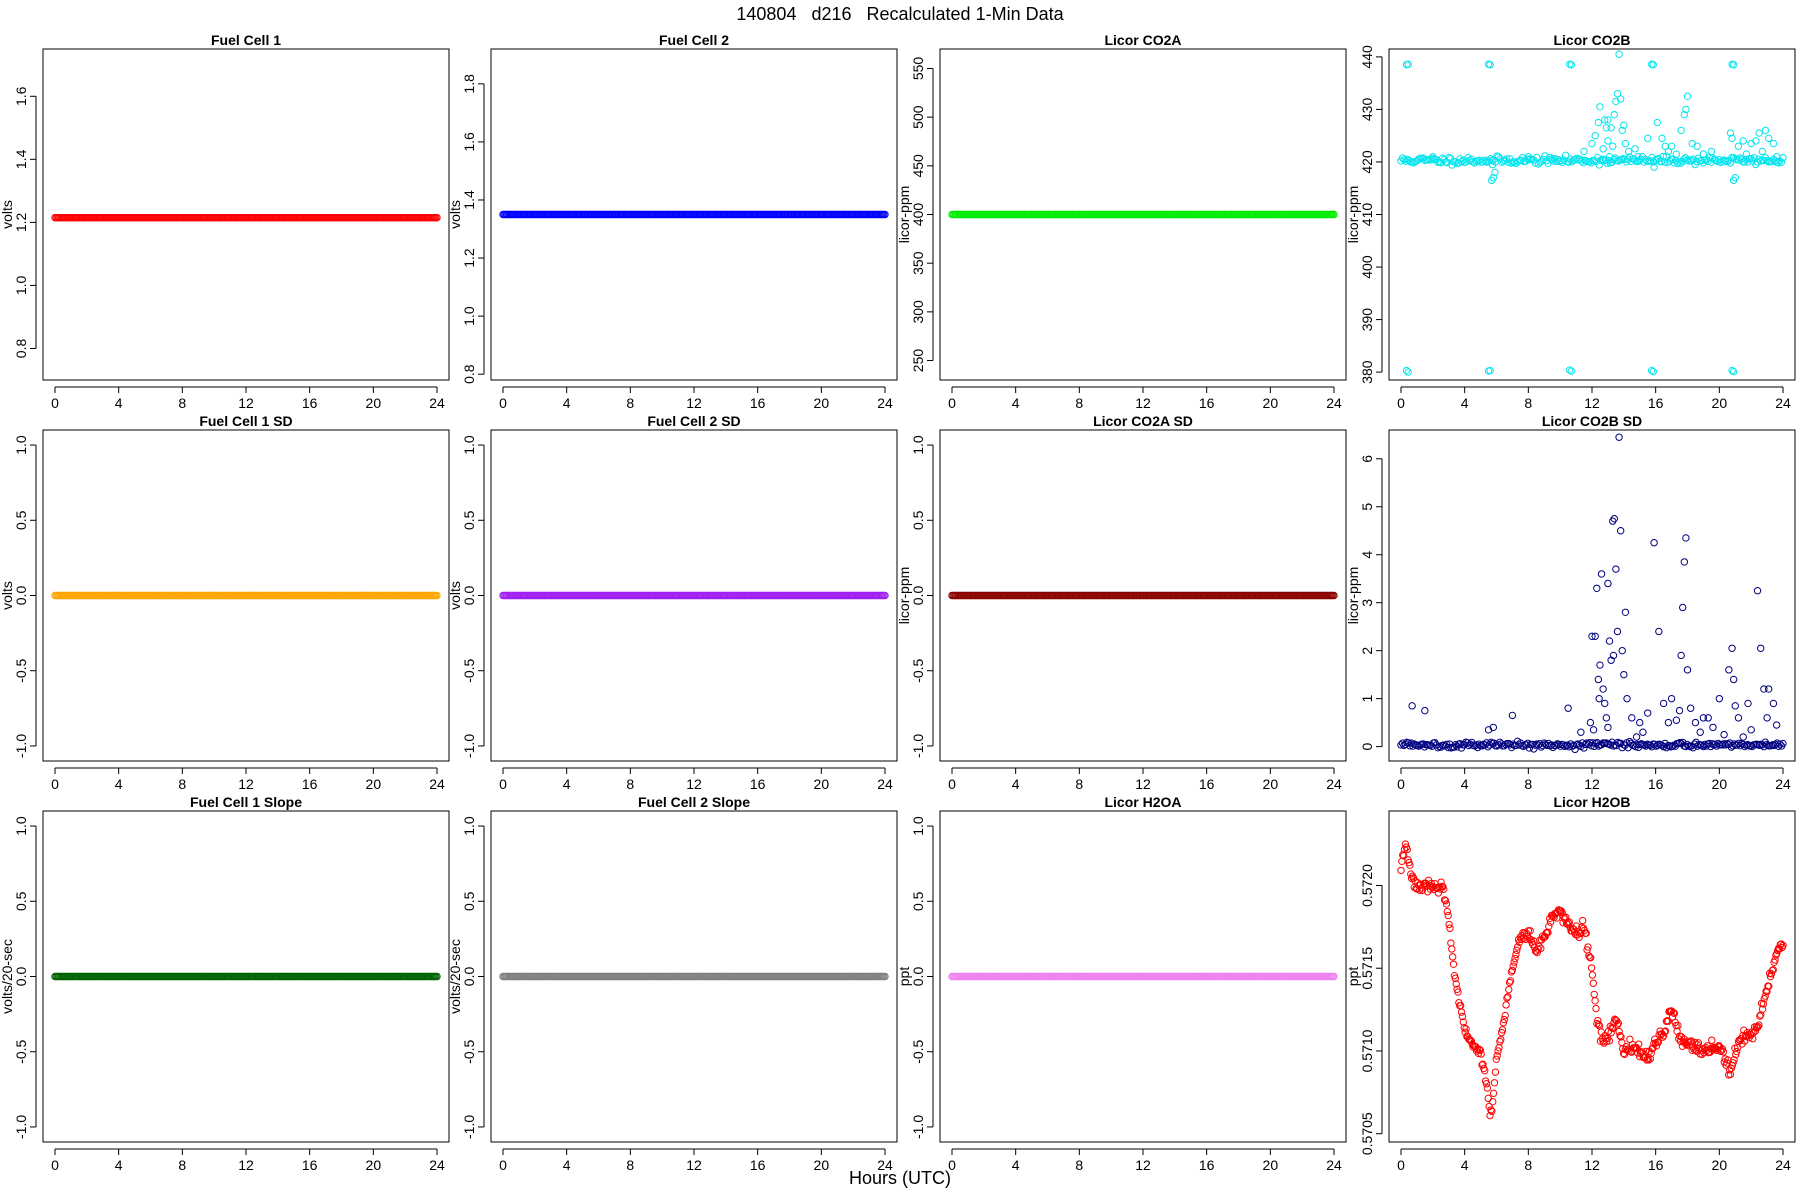 The height and width of the screenshot is (1200, 1800). What do you see at coordinates (1367, 267) in the screenshot?
I see `y-tick-label: 400` at bounding box center [1367, 267].